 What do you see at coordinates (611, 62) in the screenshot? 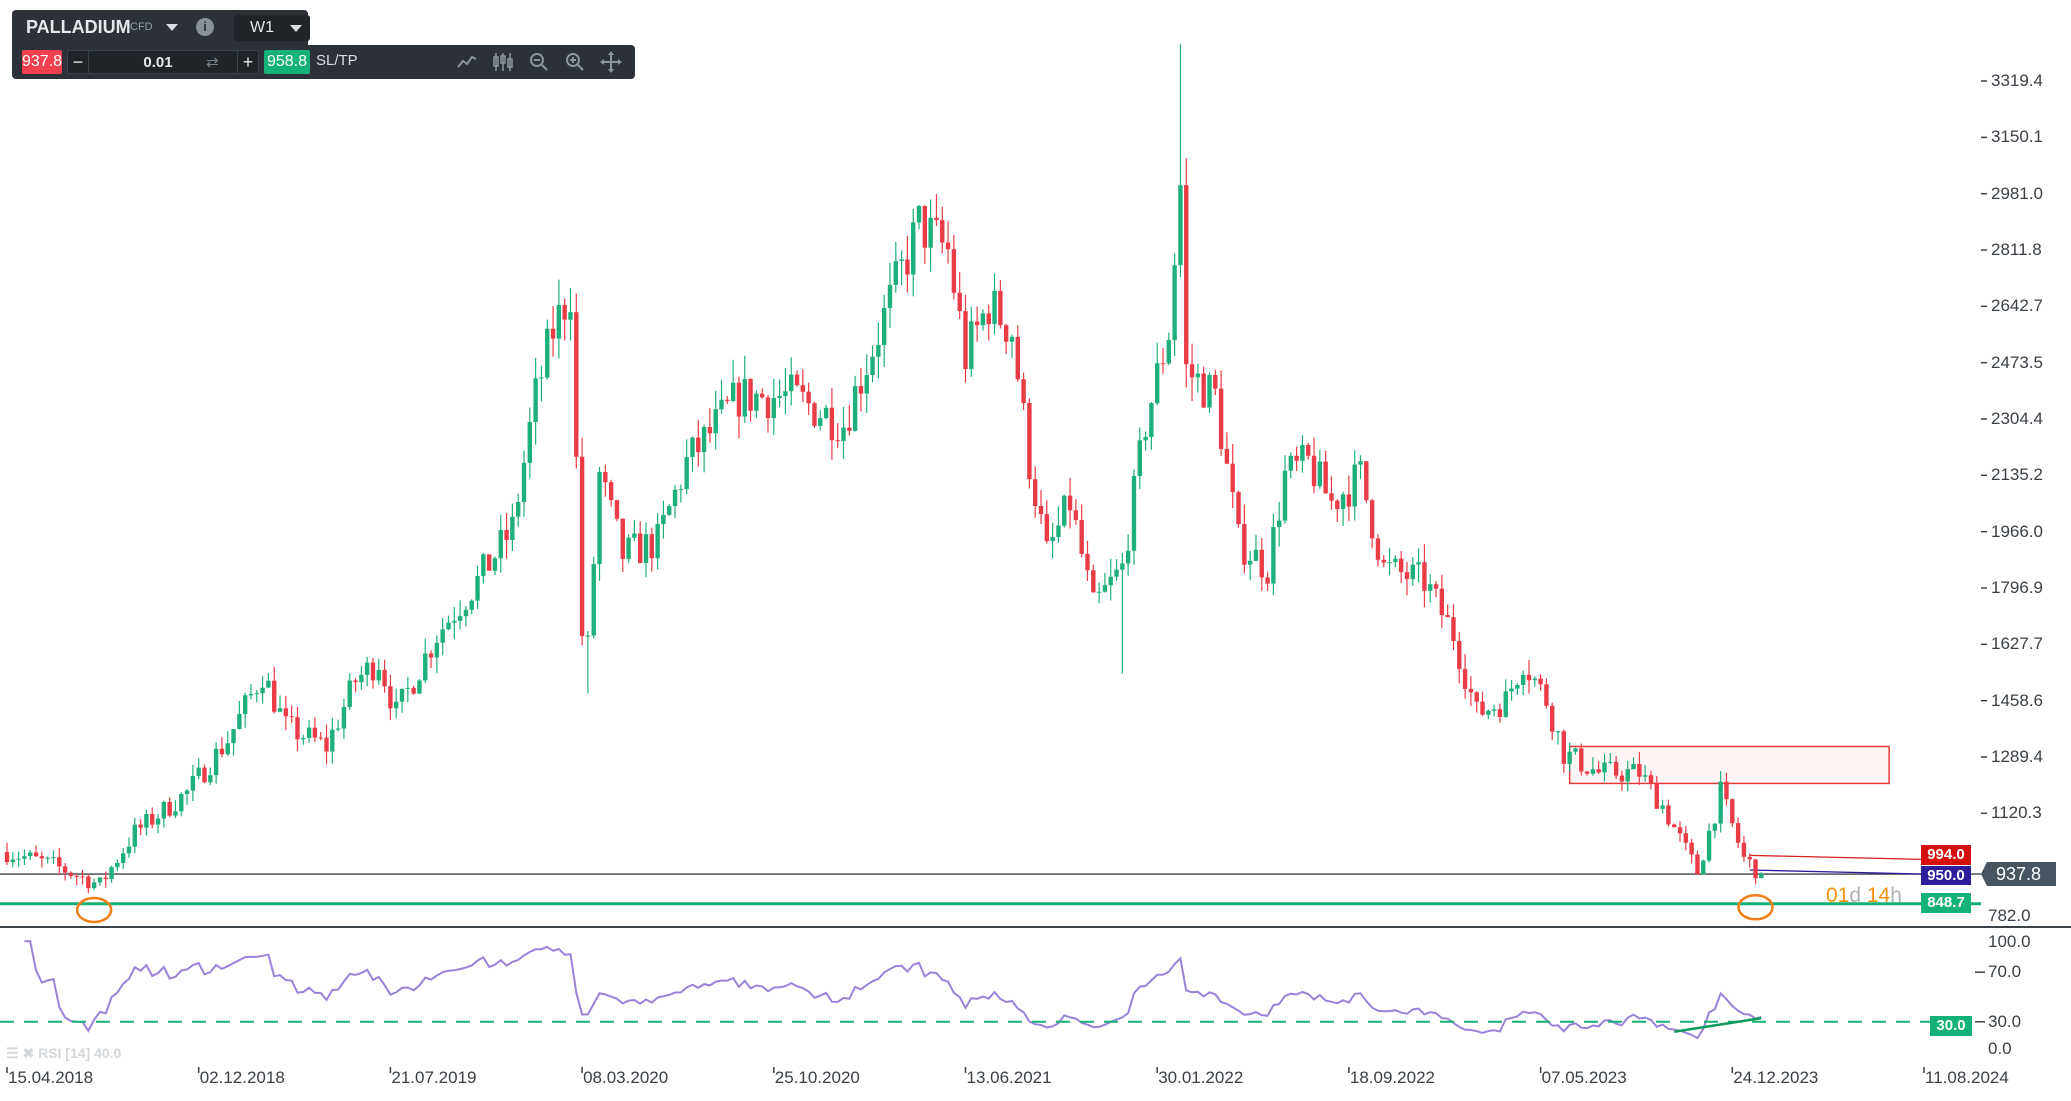
I see `move-icon` at bounding box center [611, 62].